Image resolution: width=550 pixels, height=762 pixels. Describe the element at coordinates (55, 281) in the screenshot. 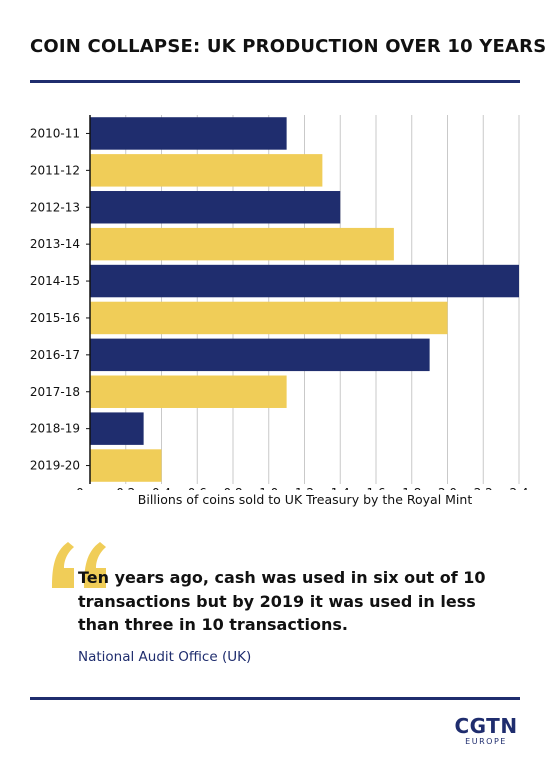

I see `y-tick-label: 2014-15` at that location.